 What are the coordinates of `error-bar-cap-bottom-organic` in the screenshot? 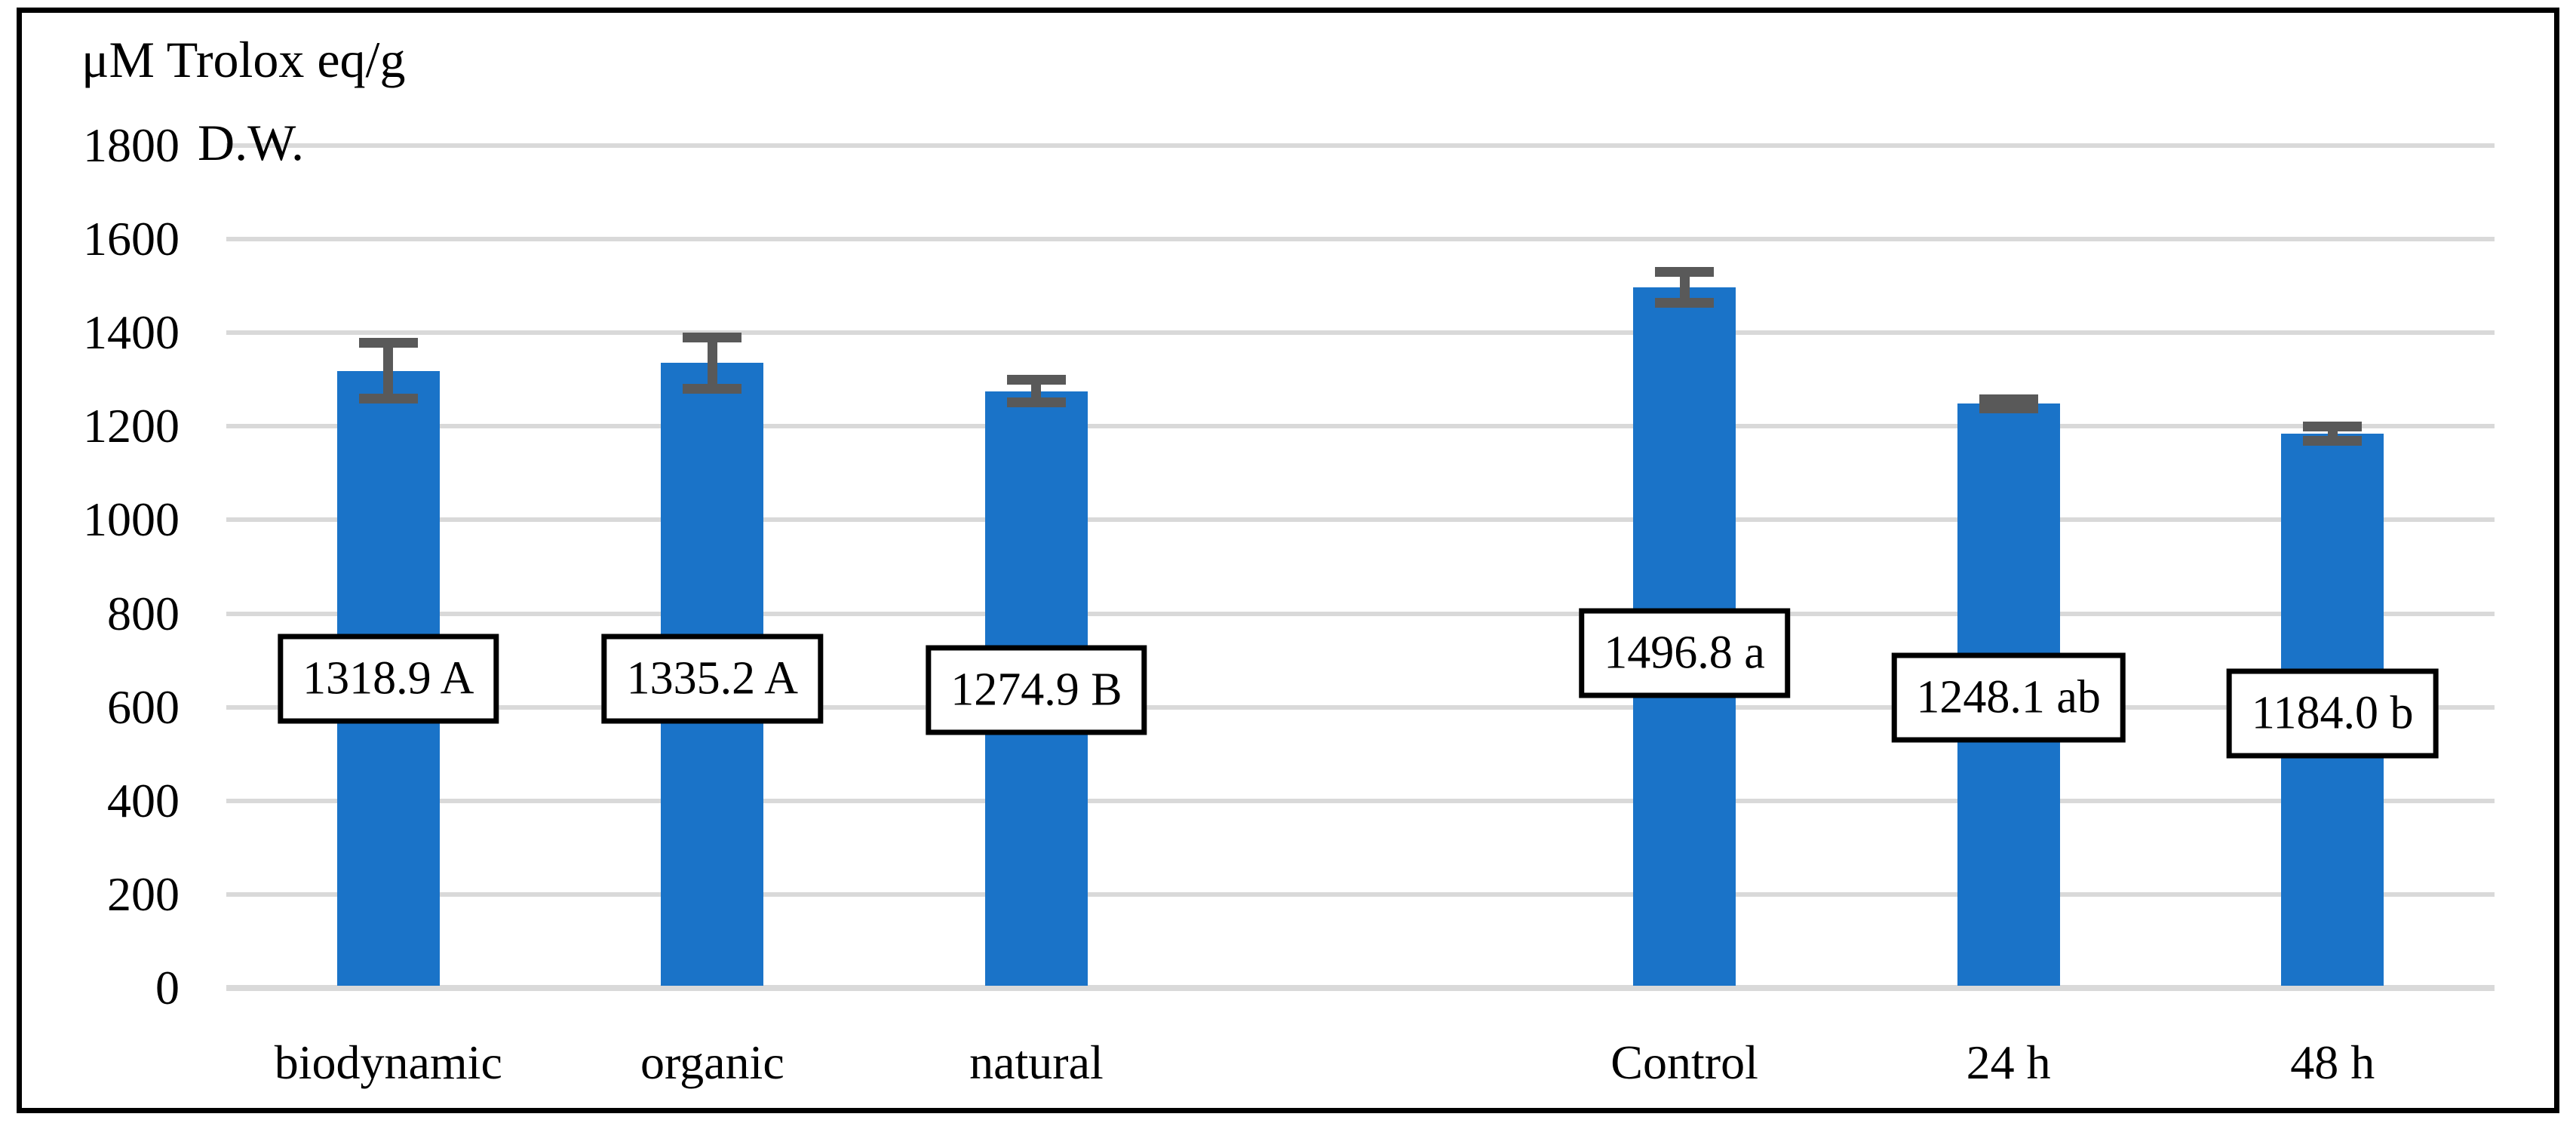 It's located at (712, 389).